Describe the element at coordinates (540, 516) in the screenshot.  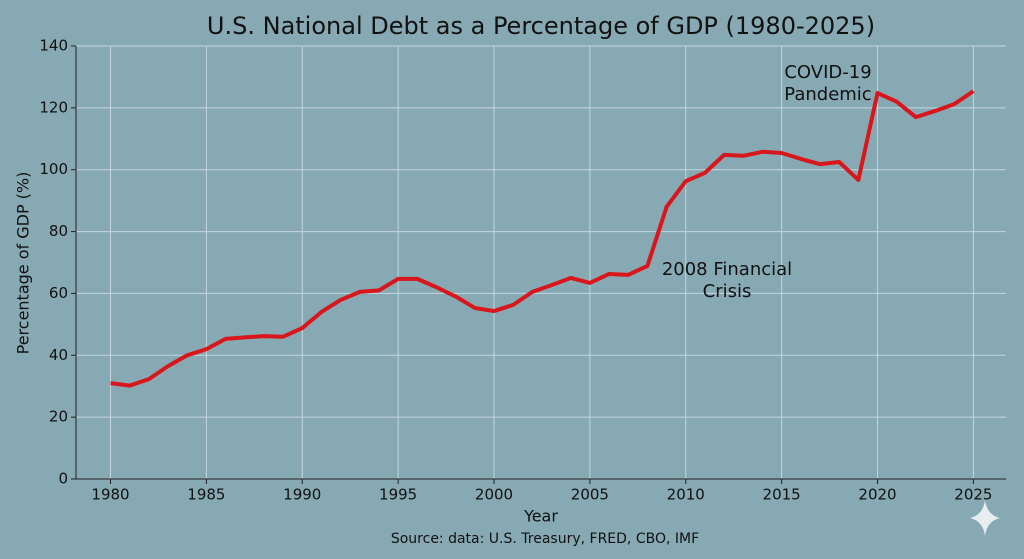
I see `x-axis-label: Year` at that location.